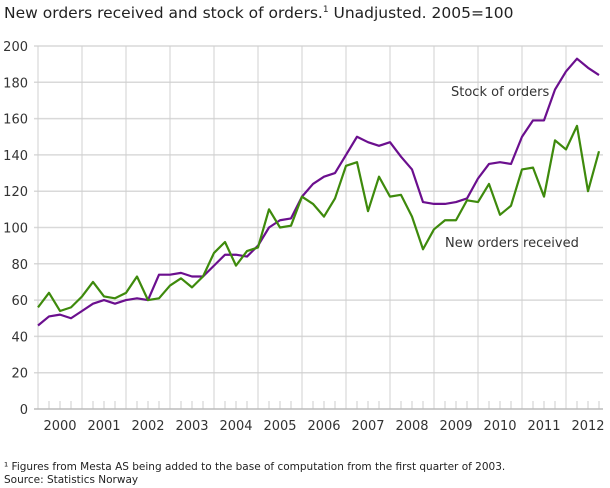 This screenshot has width=610, height=488. I want to click on x-tick-label: 2001, so click(103, 426).